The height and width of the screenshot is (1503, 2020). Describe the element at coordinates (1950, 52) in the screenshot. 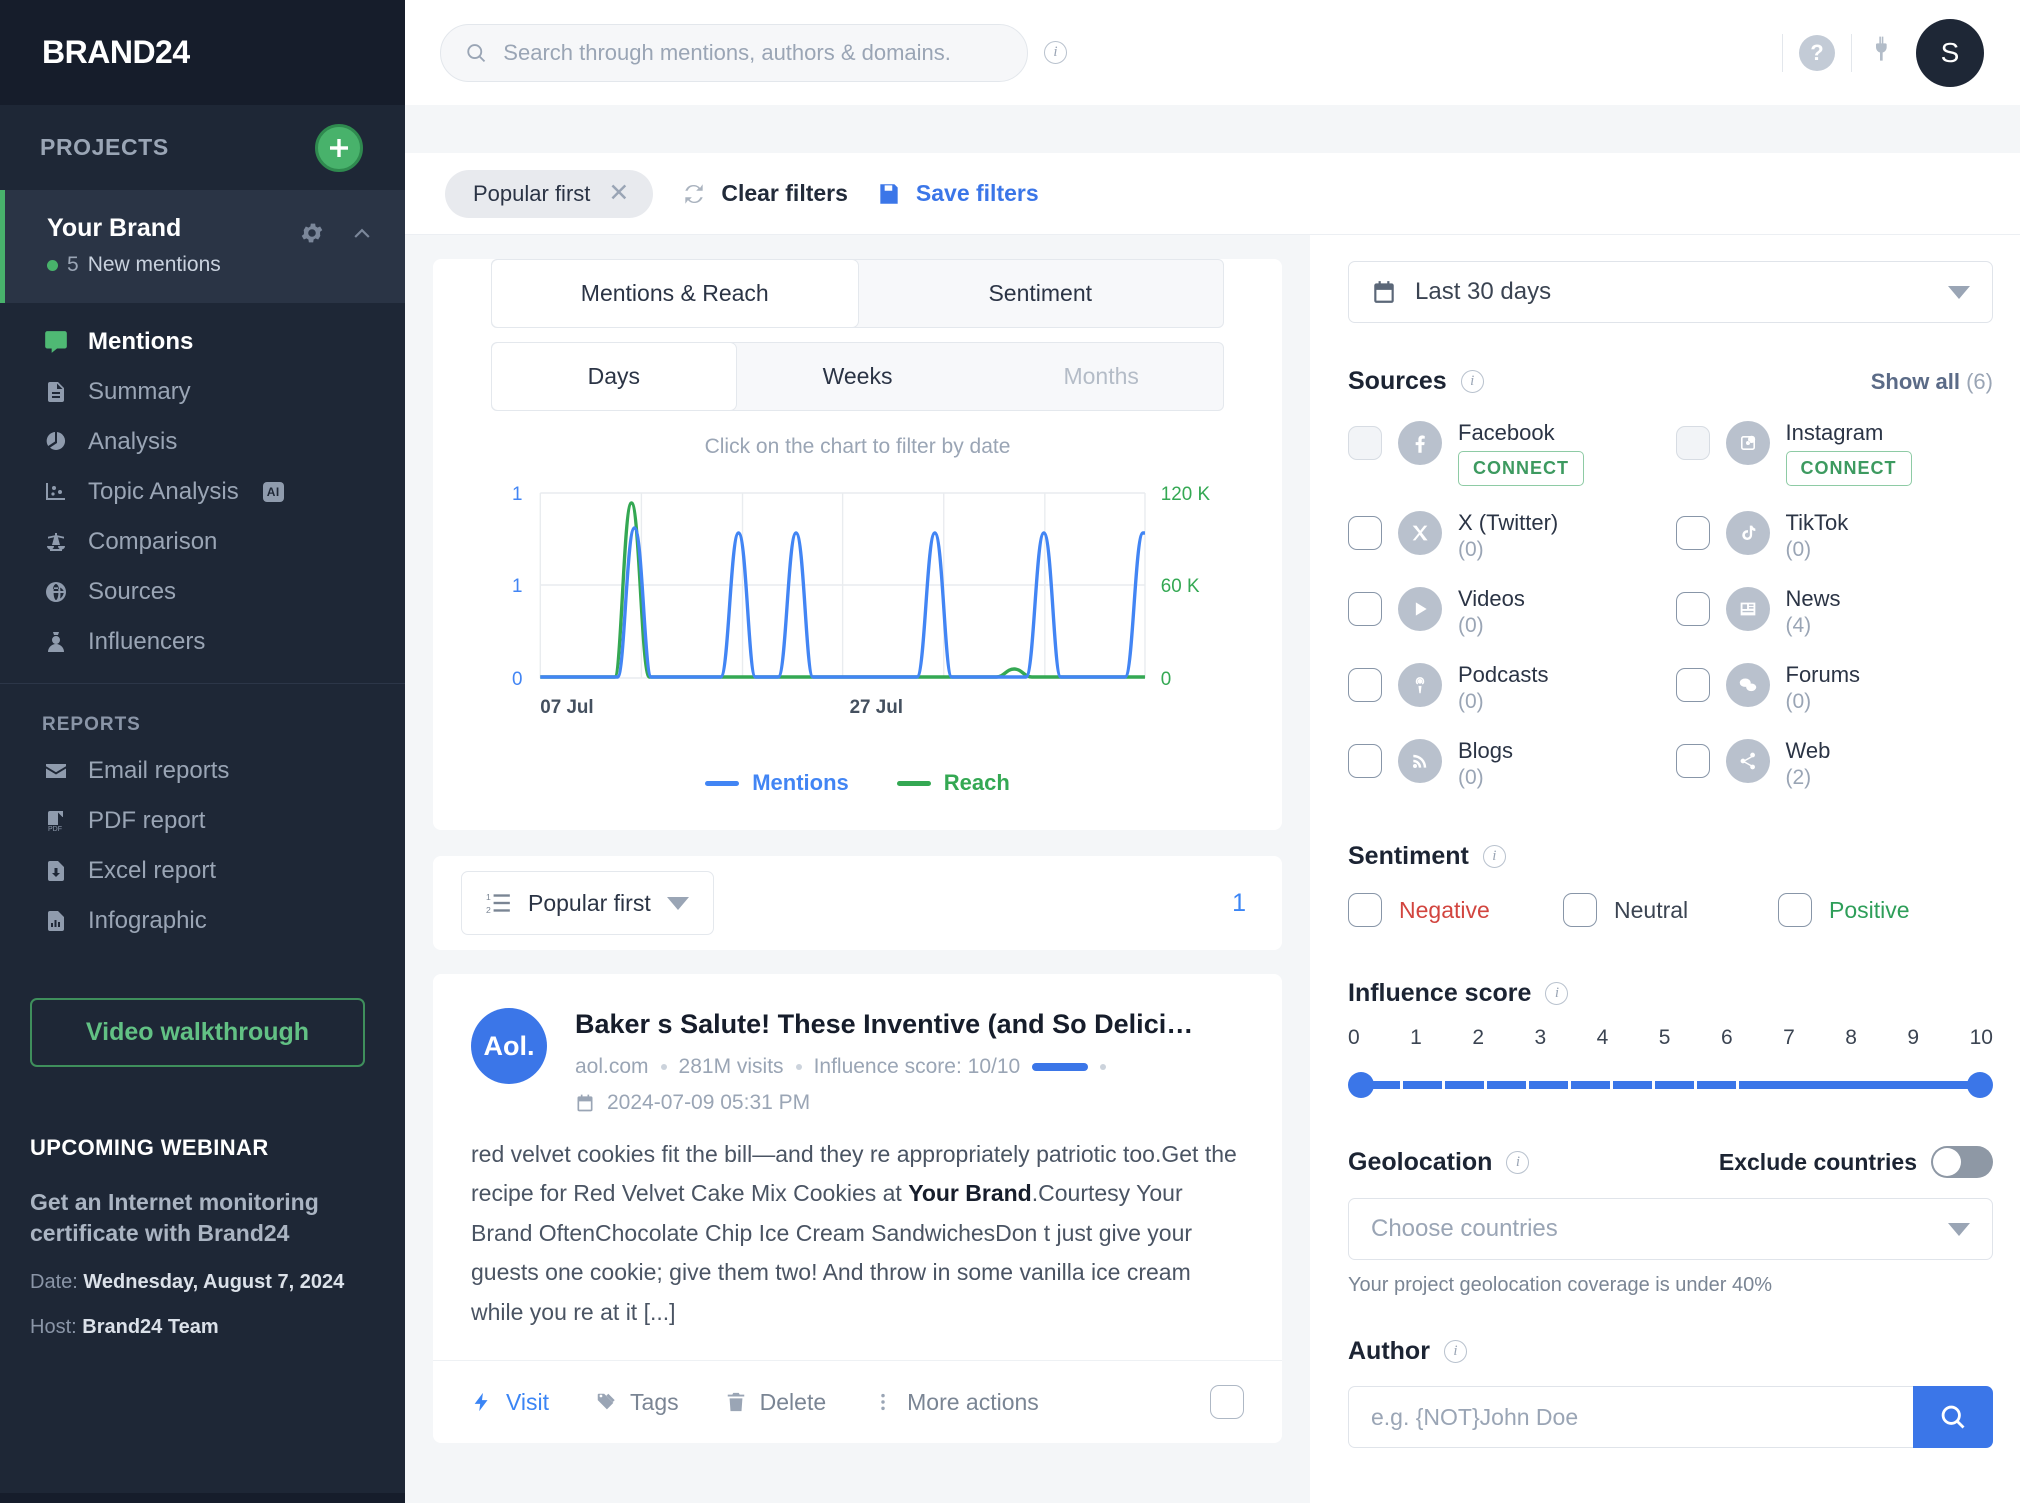

I see `avatar: S` at that location.